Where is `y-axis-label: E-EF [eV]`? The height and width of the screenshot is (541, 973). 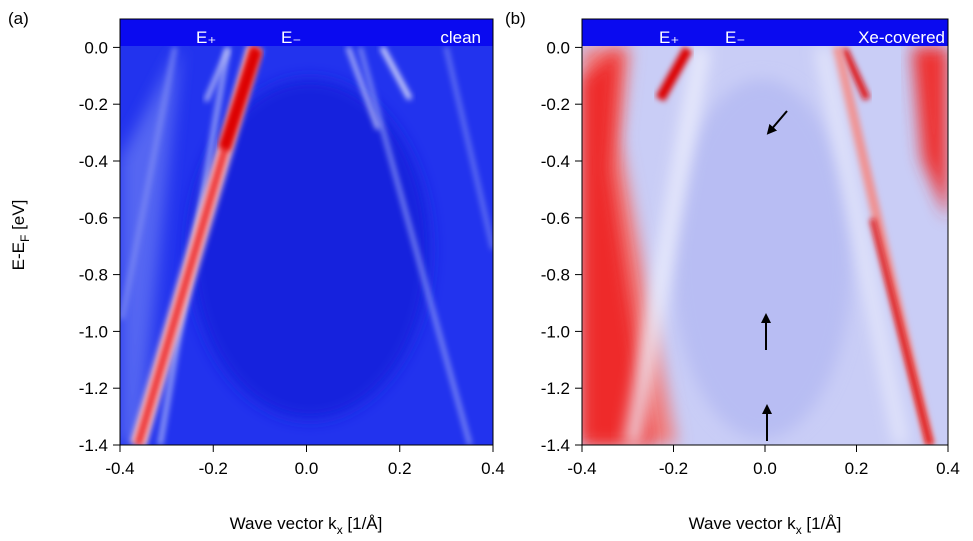 y-axis-label: E-EF [eV] is located at coordinates (20, 235).